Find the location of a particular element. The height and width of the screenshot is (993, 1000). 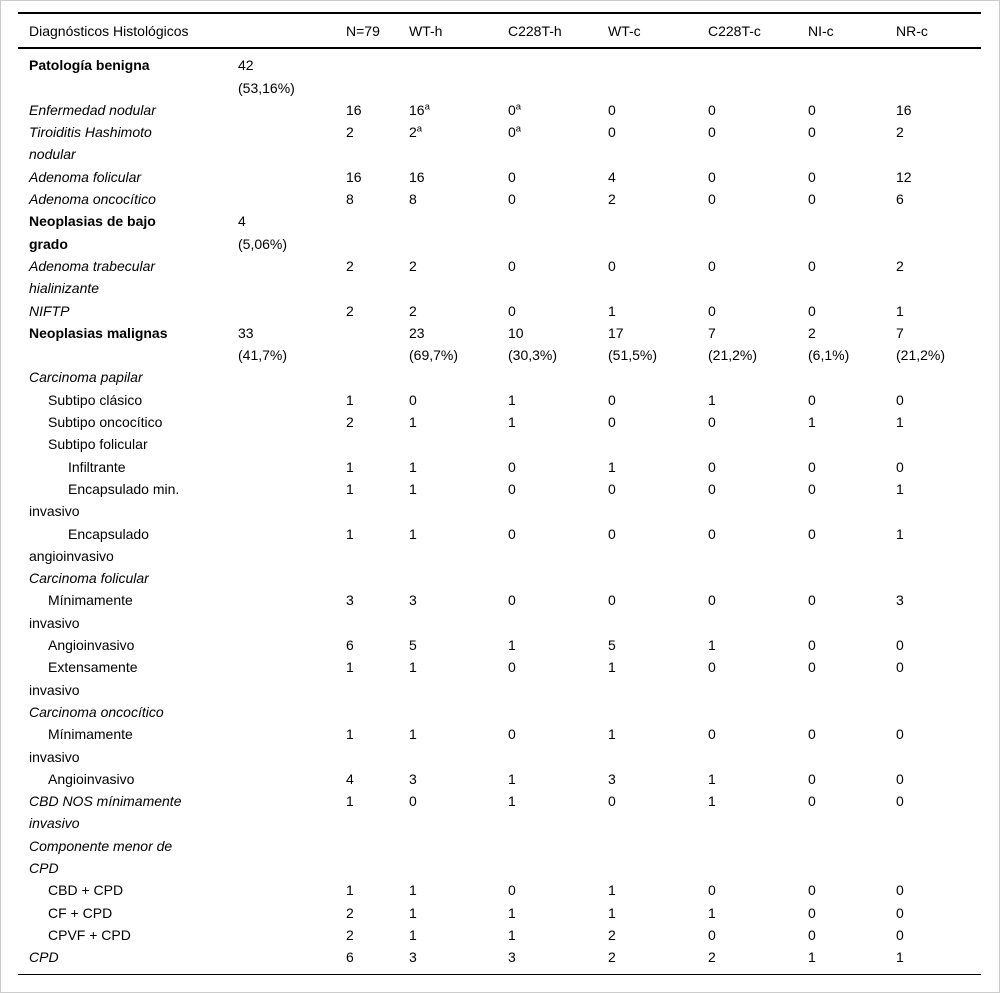

row-label: Carcinoma papilar is located at coordinates (86, 377).